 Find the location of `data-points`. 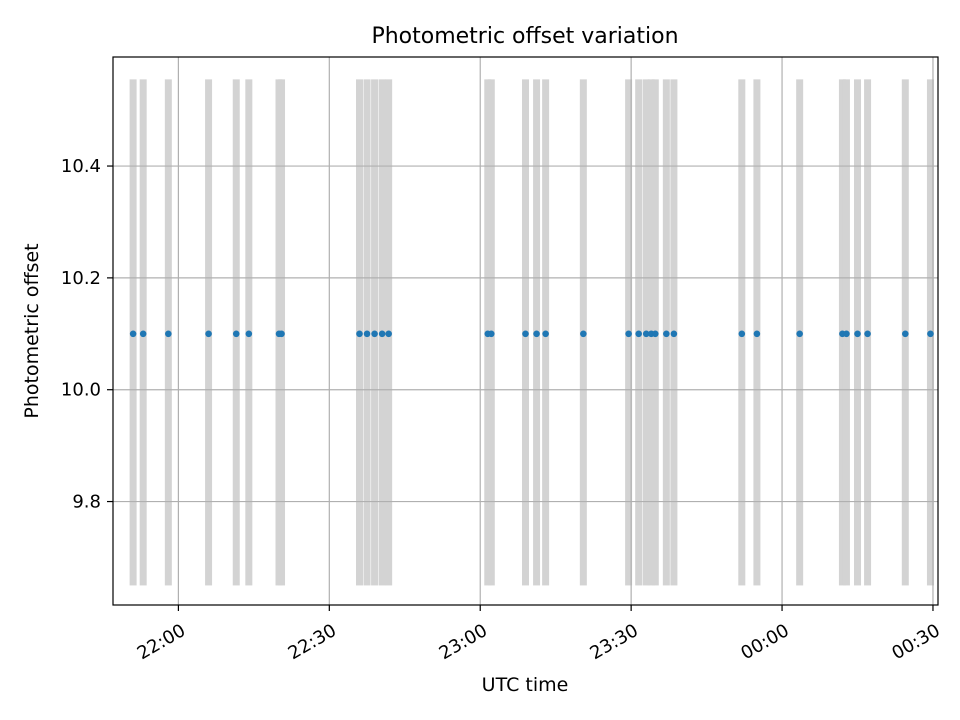

data-points is located at coordinates (531, 334).